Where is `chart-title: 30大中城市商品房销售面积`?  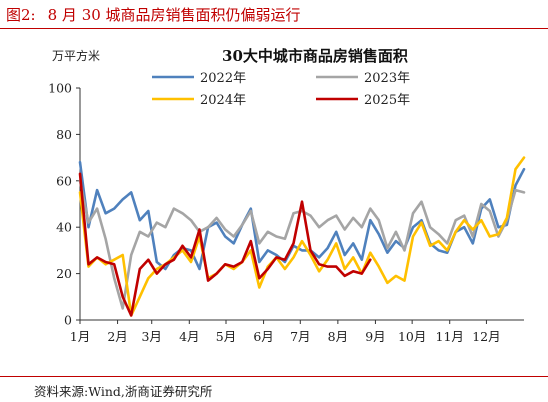 chart-title: 30大中城市商品房销售面积 is located at coordinates (315, 56).